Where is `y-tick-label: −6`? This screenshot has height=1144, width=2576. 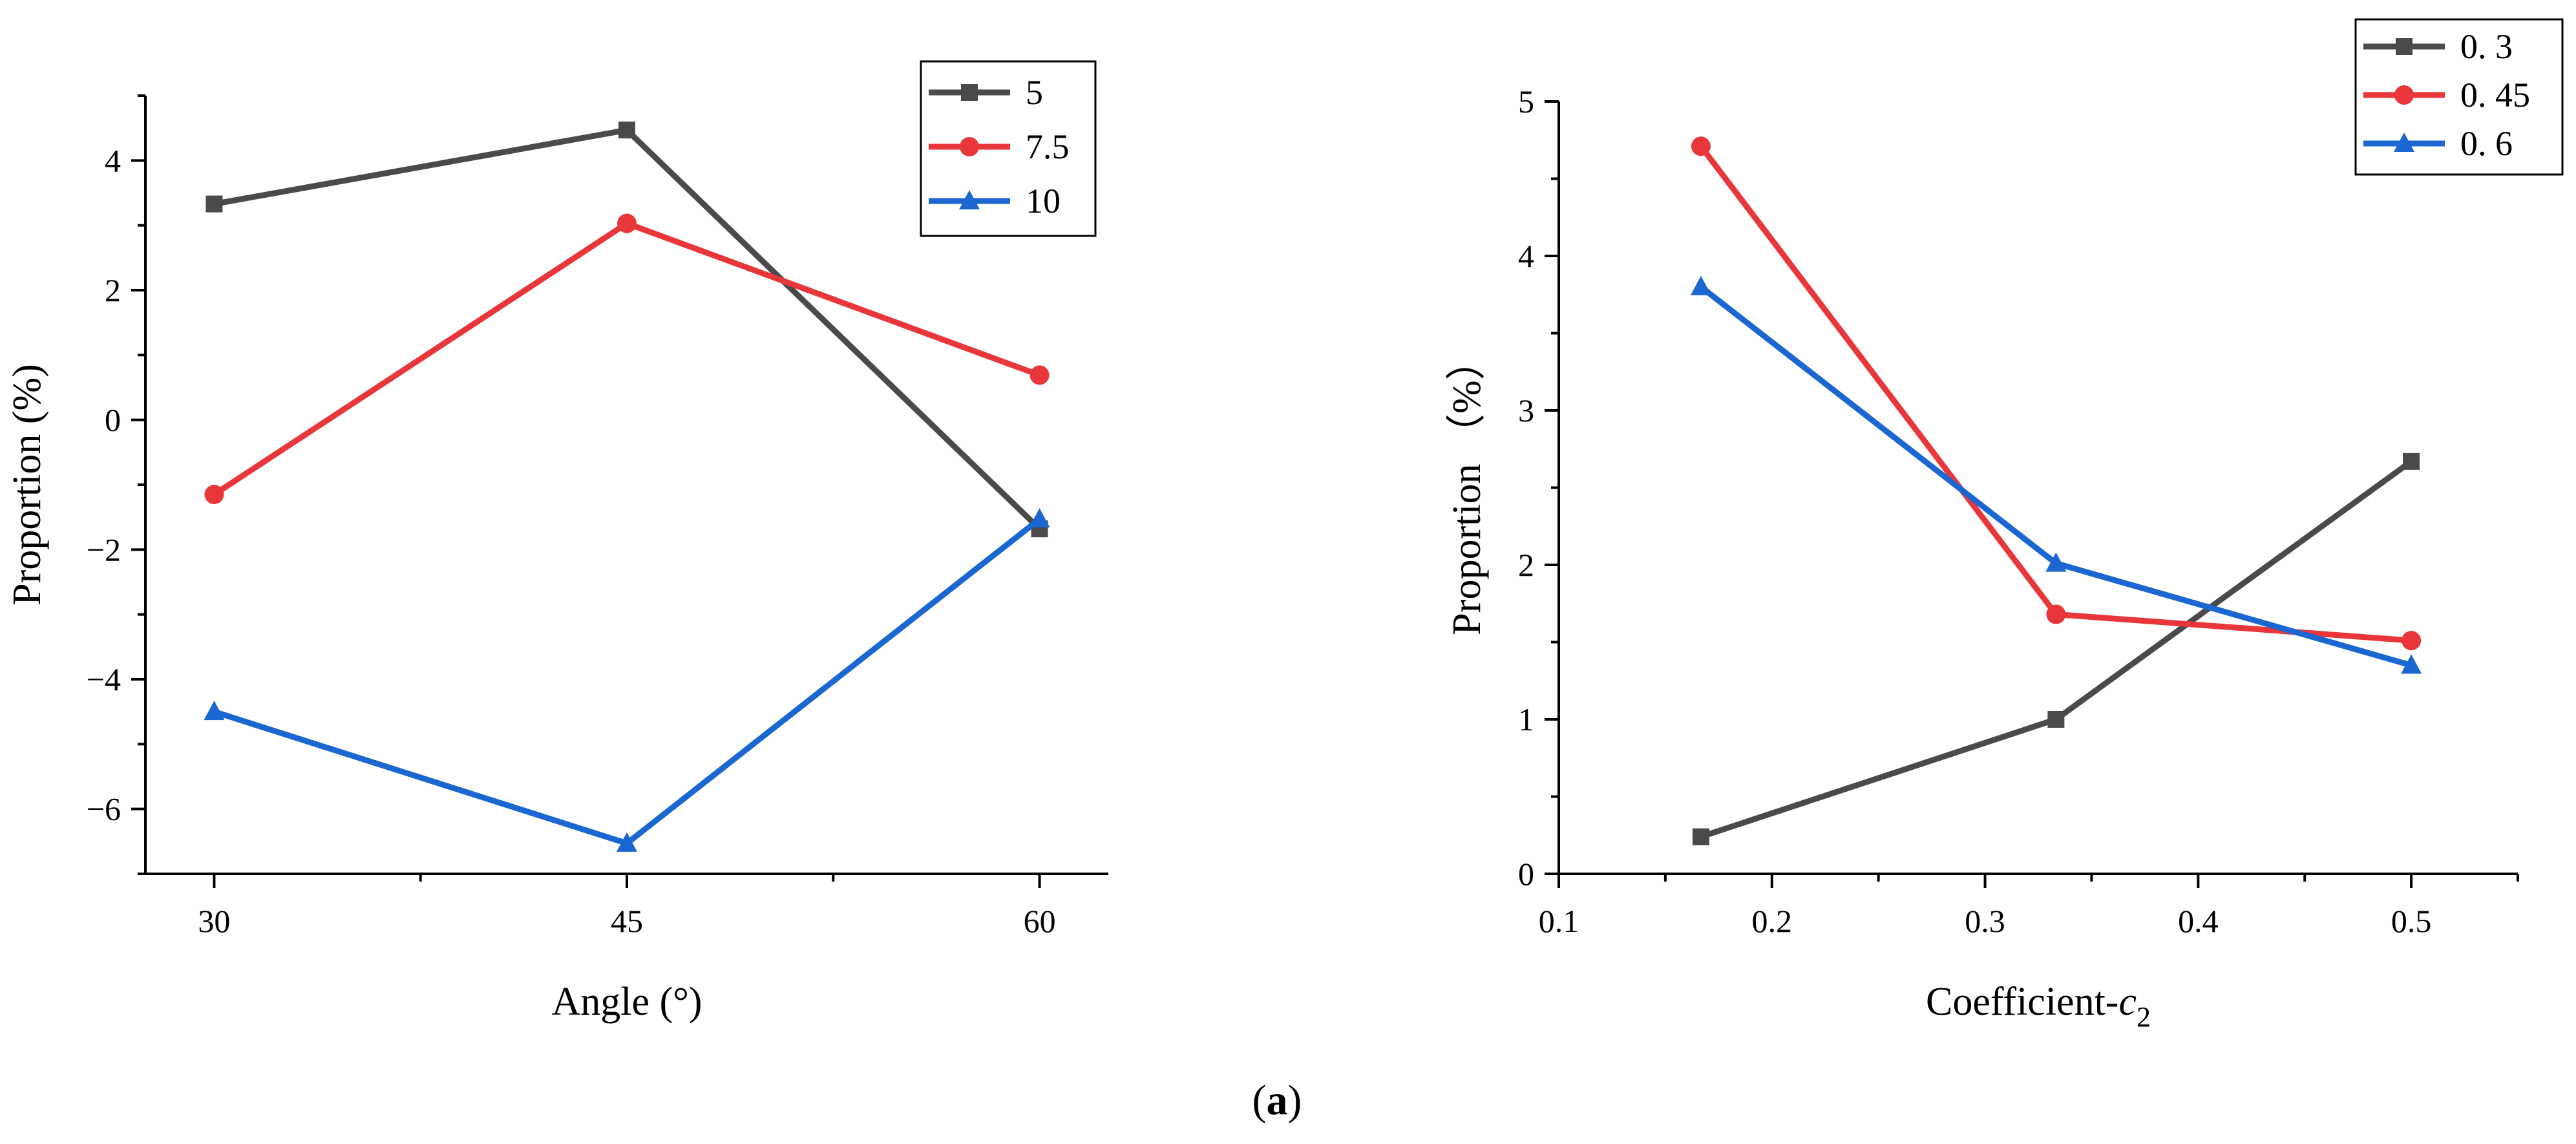
y-tick-label: −6 is located at coordinates (104, 809).